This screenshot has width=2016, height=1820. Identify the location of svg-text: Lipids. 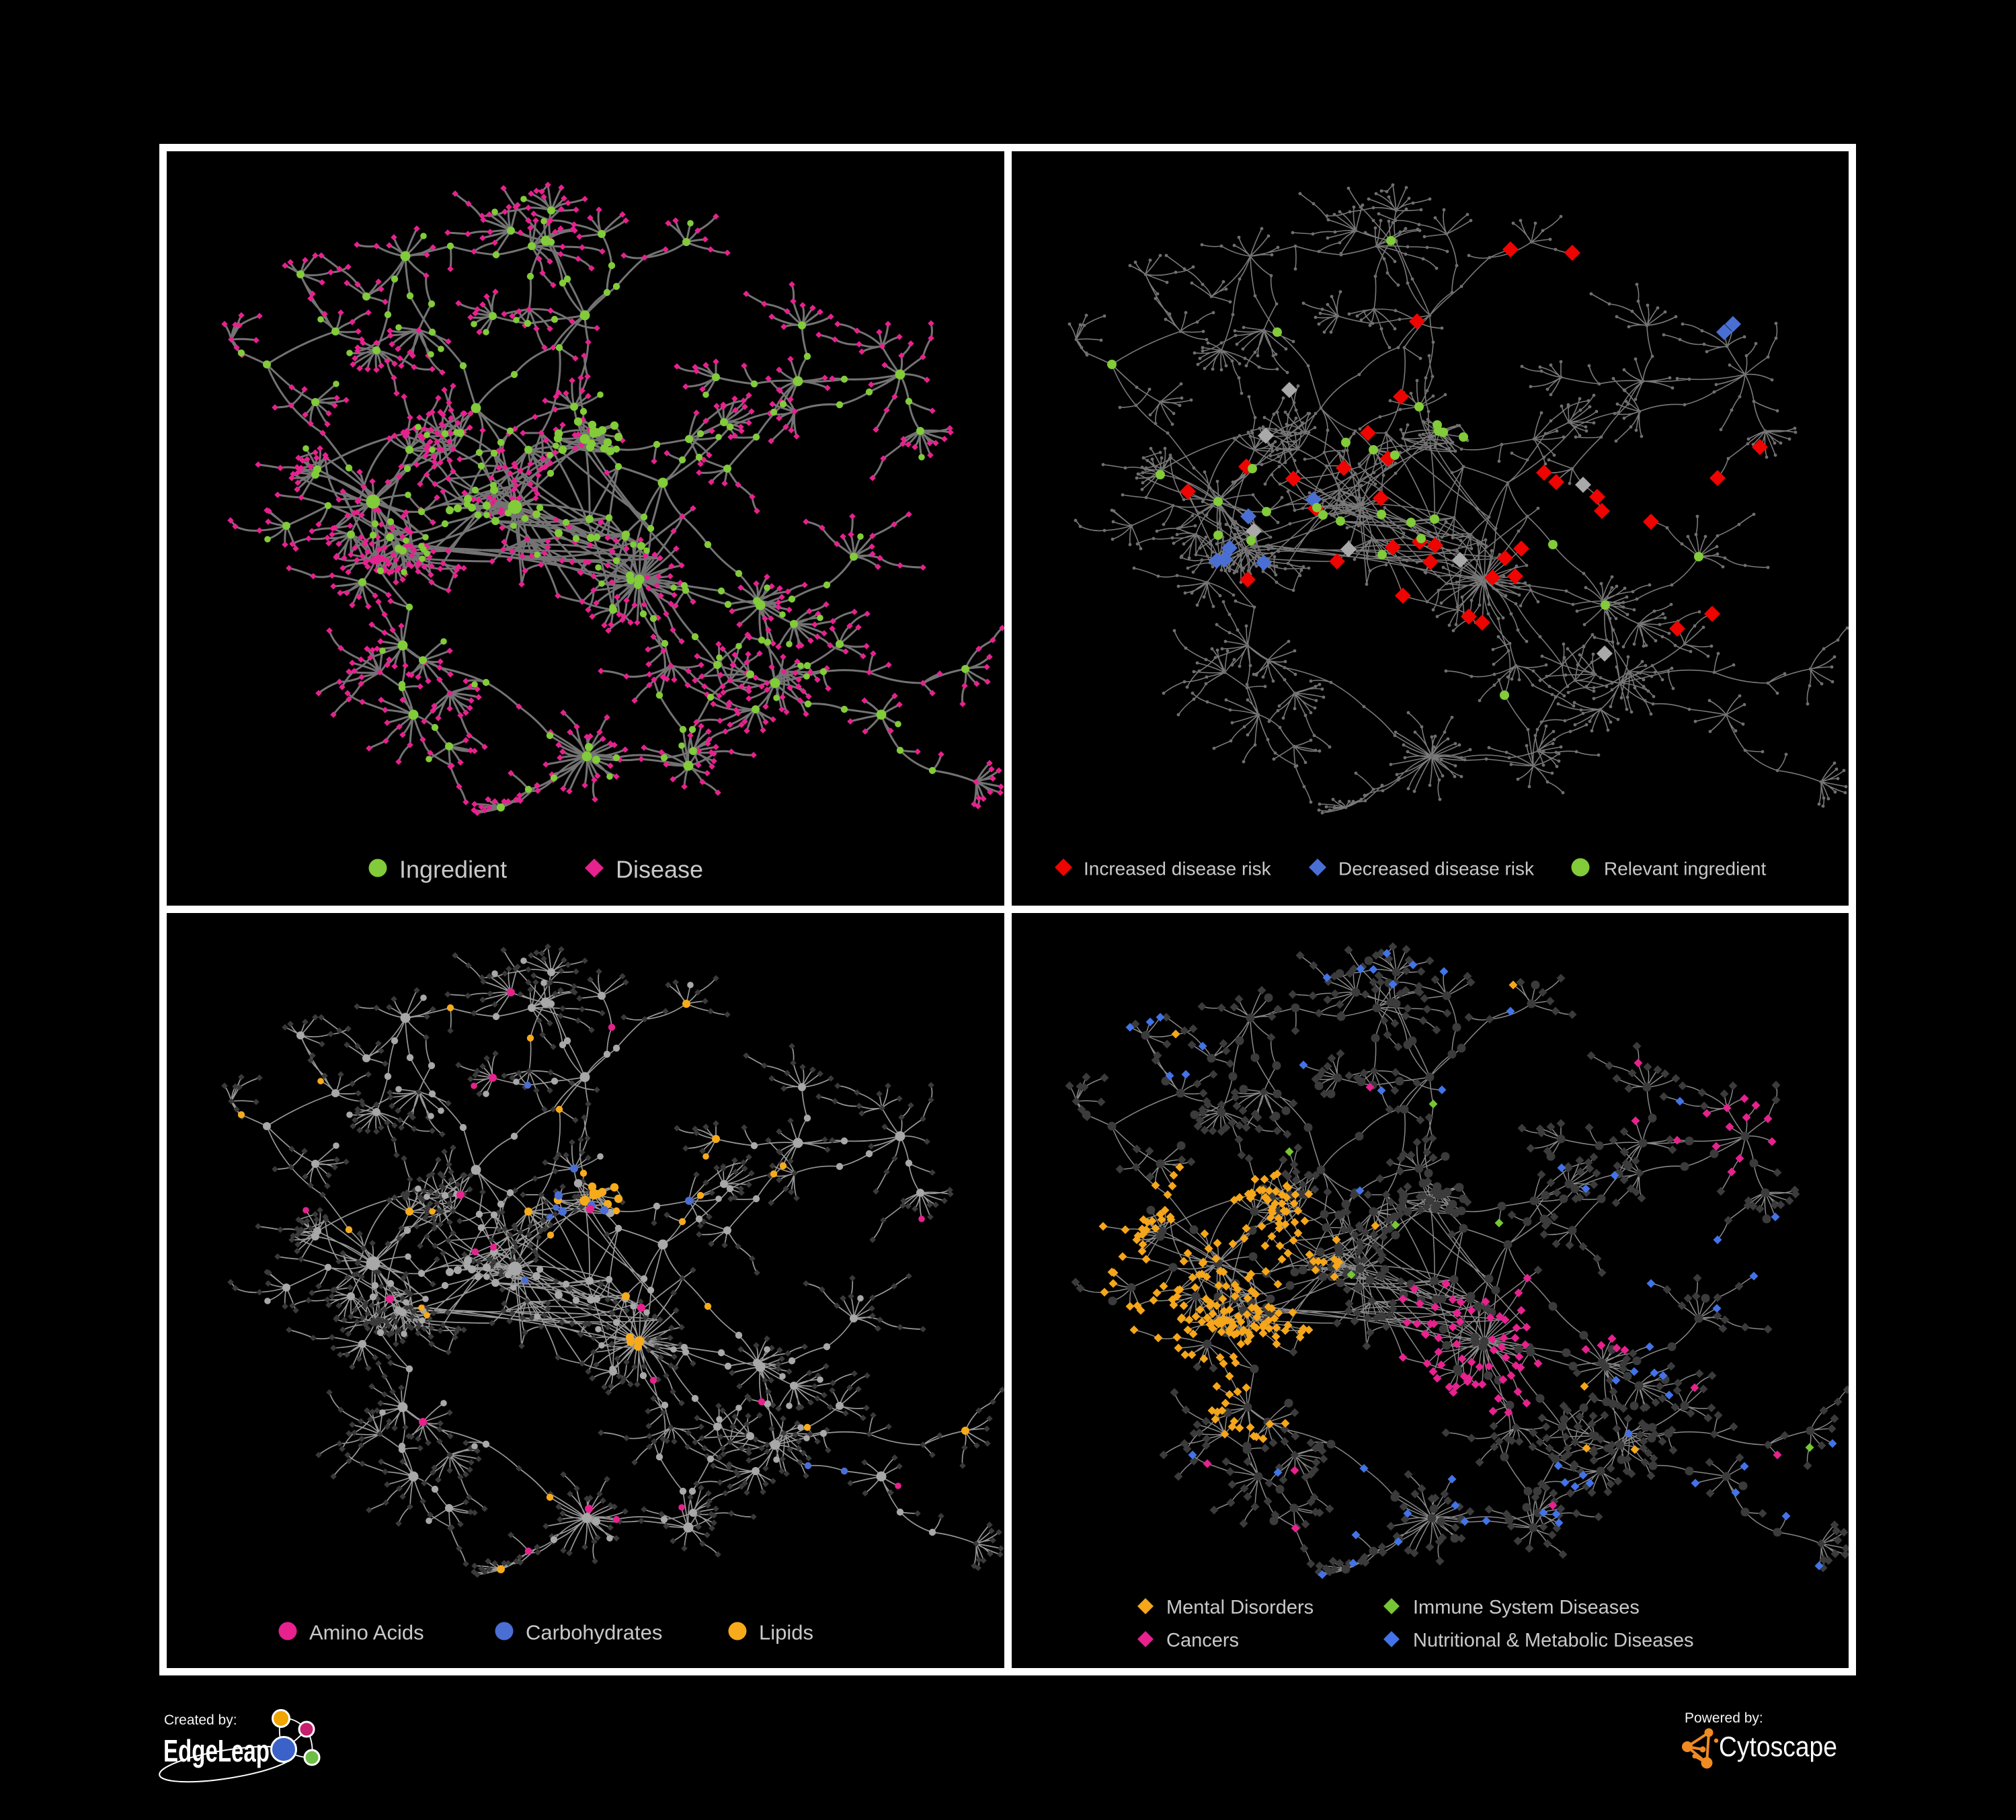
(786, 1633).